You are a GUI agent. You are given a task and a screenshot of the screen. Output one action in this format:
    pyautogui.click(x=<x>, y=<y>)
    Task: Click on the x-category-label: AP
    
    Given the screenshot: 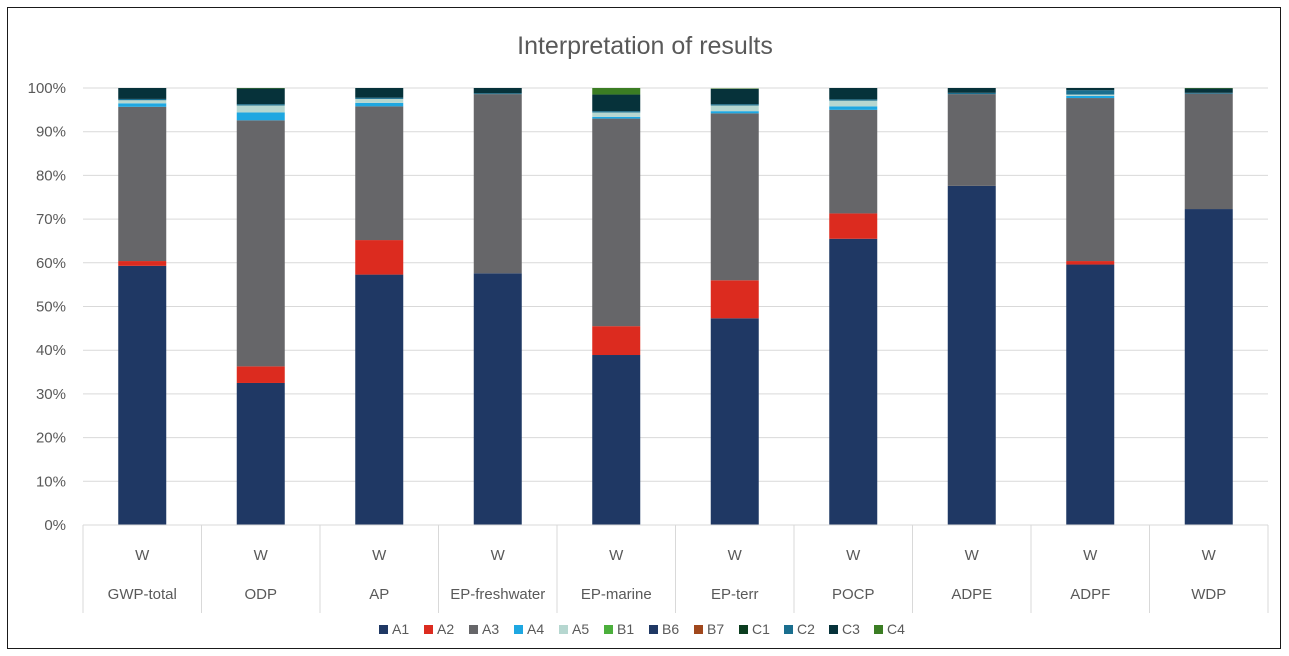 What is the action you would take?
    pyautogui.click(x=379, y=594)
    